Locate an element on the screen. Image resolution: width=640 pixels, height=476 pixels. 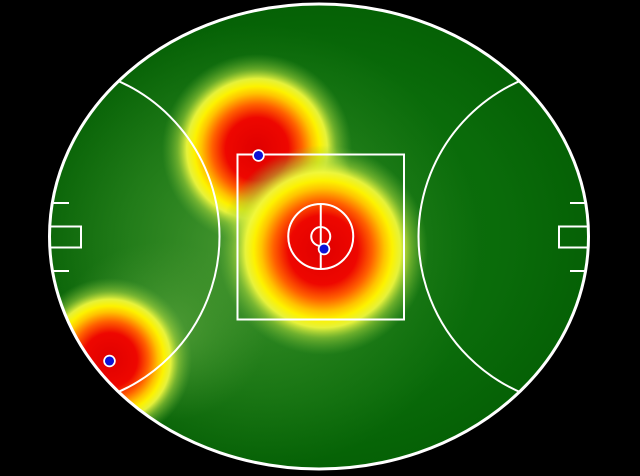
centre-circle-outer is located at coordinates (321, 236).